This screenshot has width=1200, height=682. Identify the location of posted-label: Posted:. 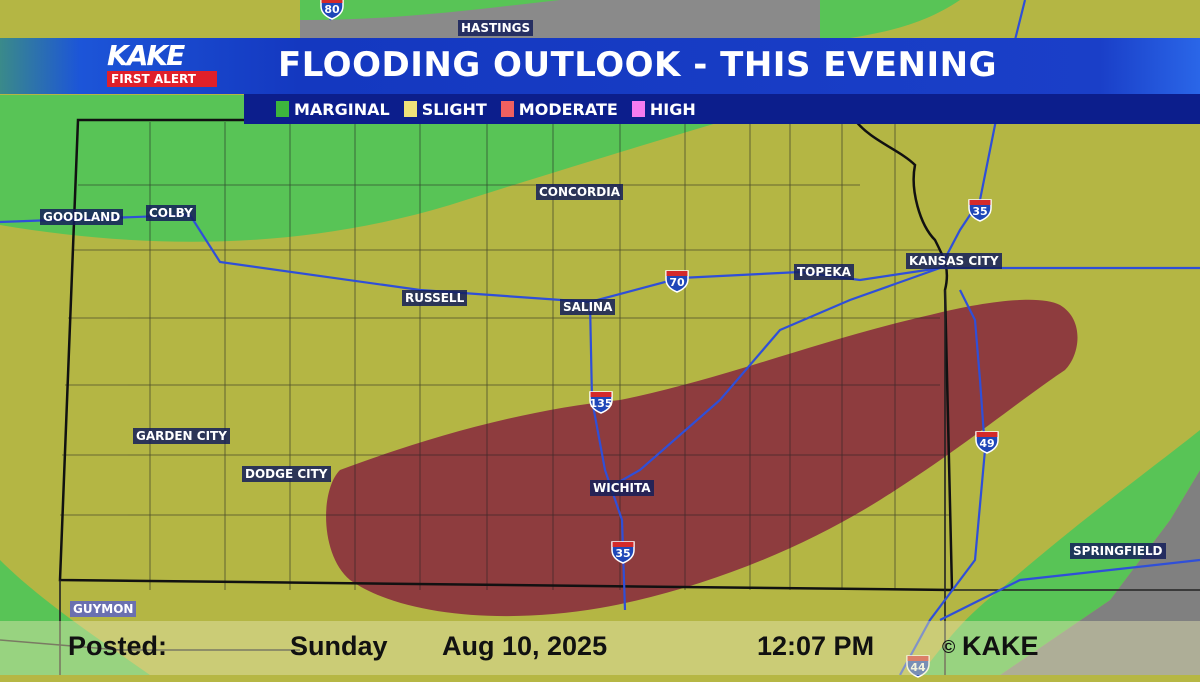
(118, 646).